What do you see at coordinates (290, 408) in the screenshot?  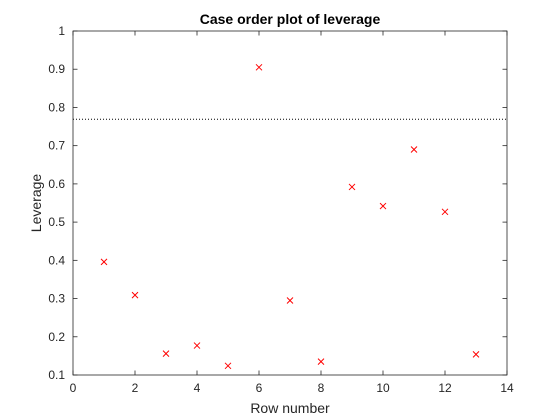 I see `x-axis-label: Row number` at bounding box center [290, 408].